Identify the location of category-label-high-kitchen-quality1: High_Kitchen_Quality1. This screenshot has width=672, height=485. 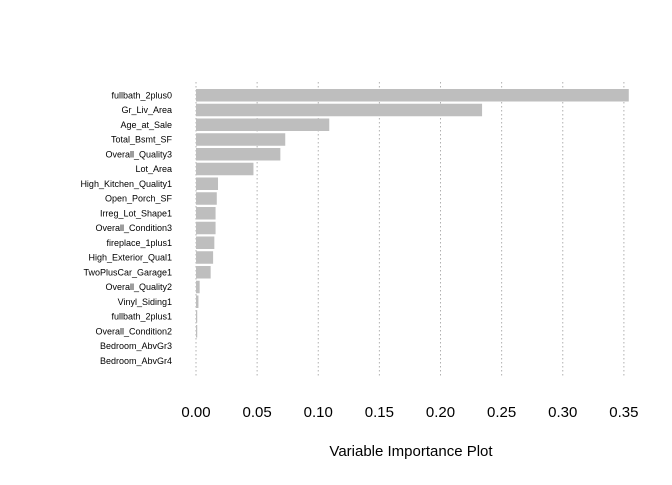
(126, 184).